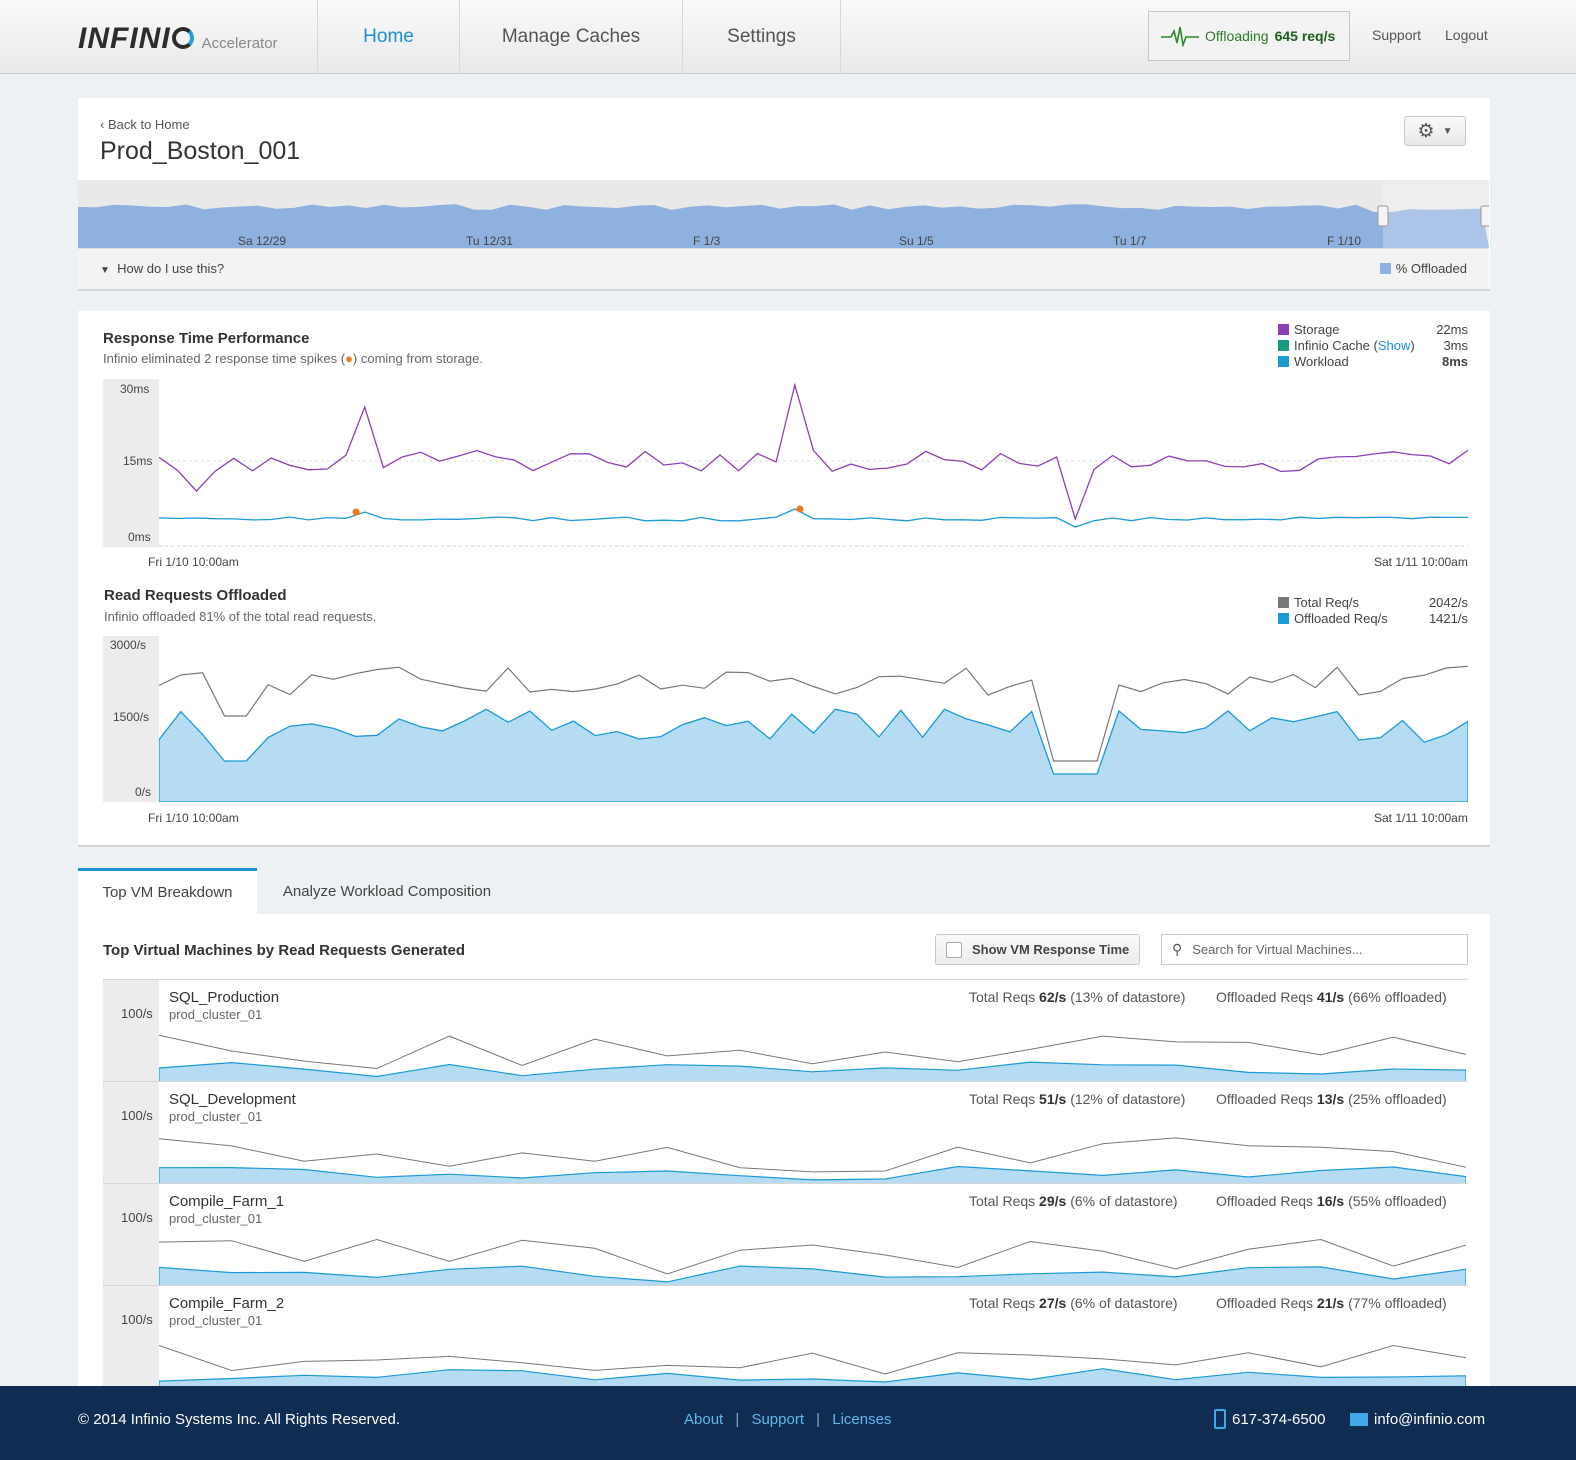 This screenshot has height=1460, width=1576. I want to click on response-time-chart, so click(813, 463).